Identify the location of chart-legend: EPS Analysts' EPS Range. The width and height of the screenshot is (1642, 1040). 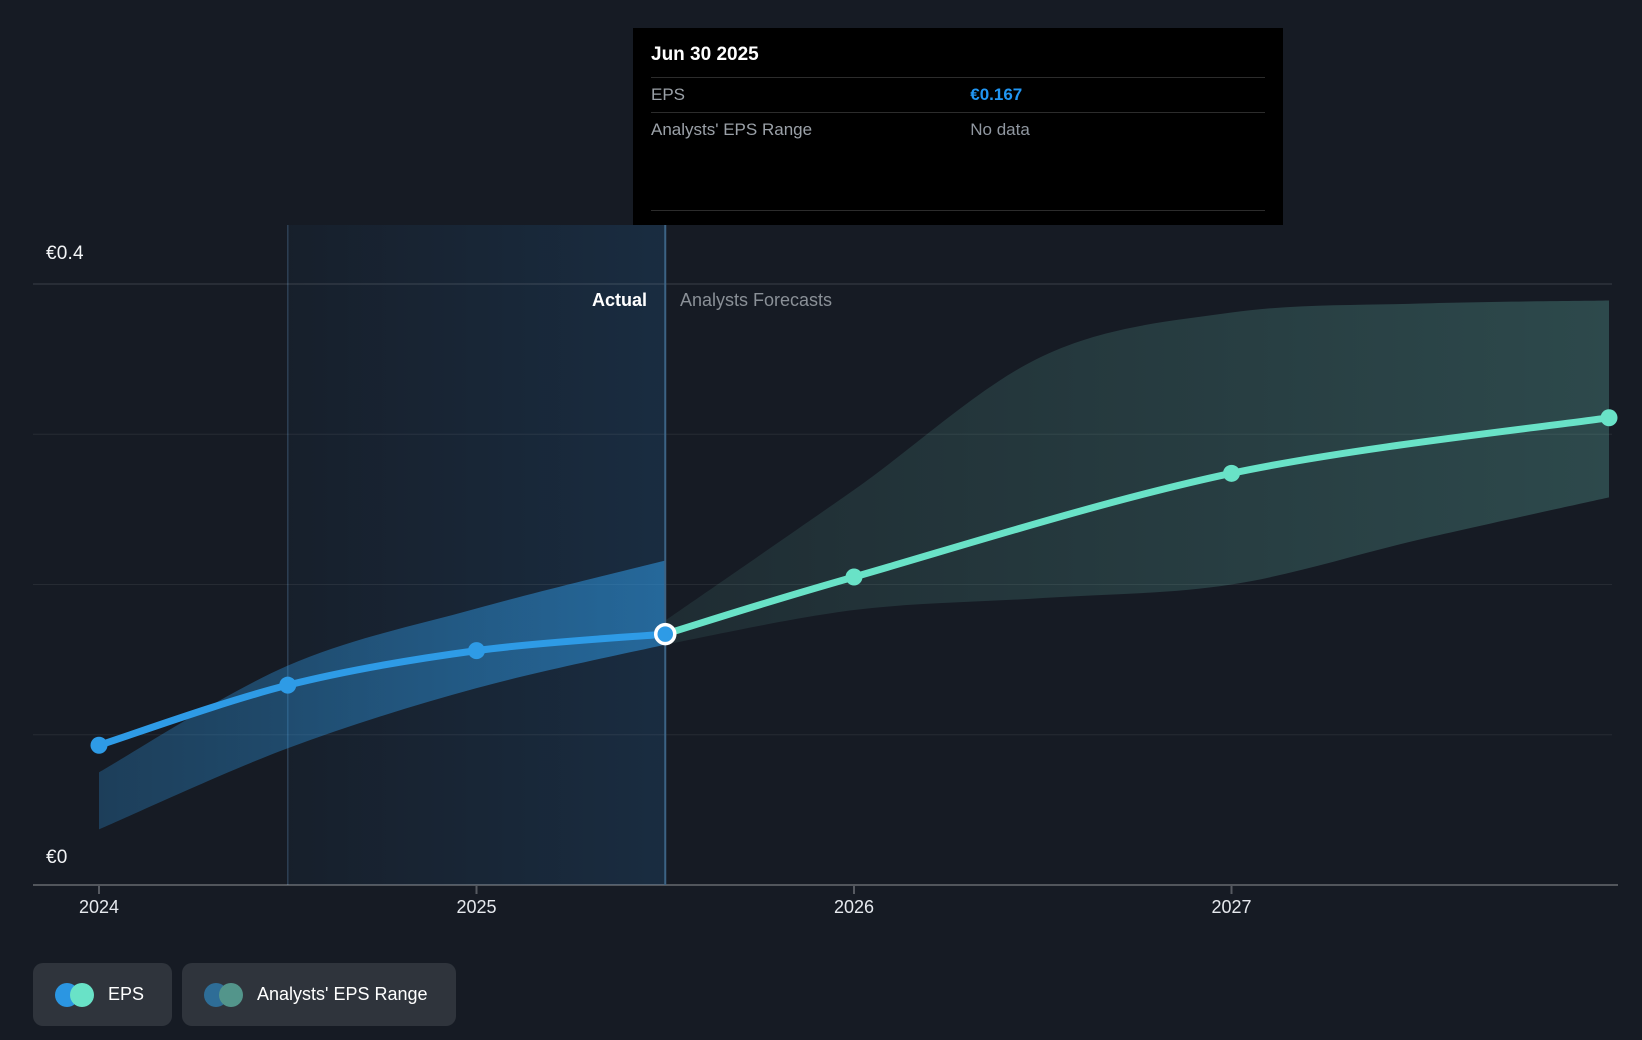
(244, 994).